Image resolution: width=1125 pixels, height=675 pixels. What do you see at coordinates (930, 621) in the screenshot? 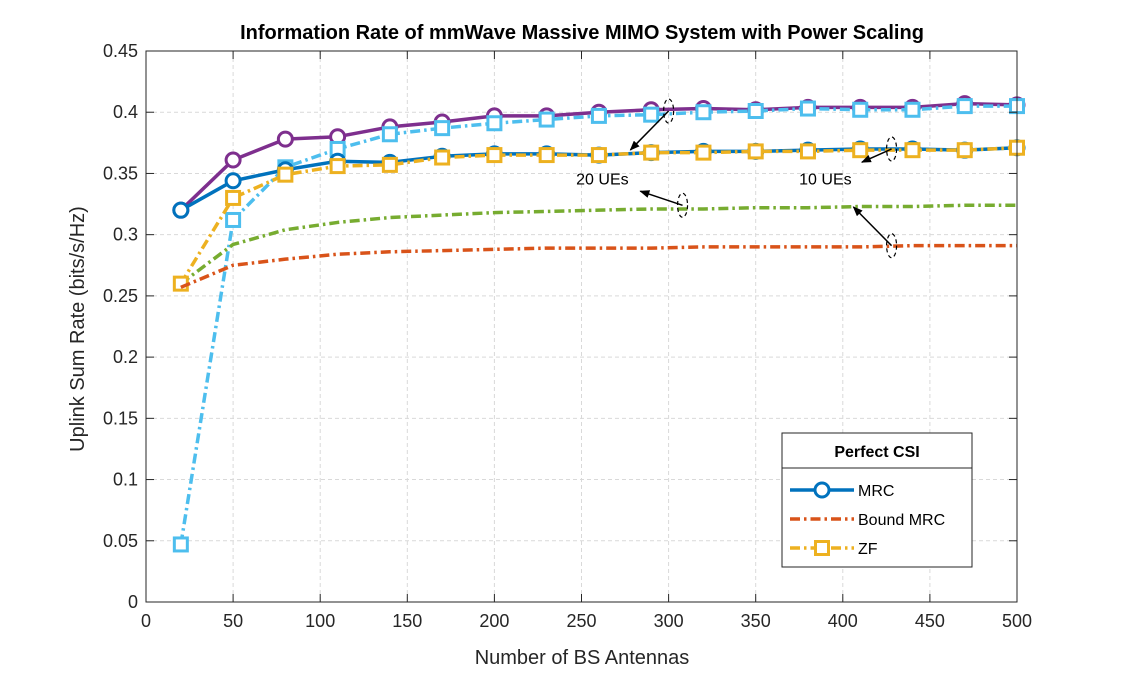
I see `x-tick-label: 450` at bounding box center [930, 621].